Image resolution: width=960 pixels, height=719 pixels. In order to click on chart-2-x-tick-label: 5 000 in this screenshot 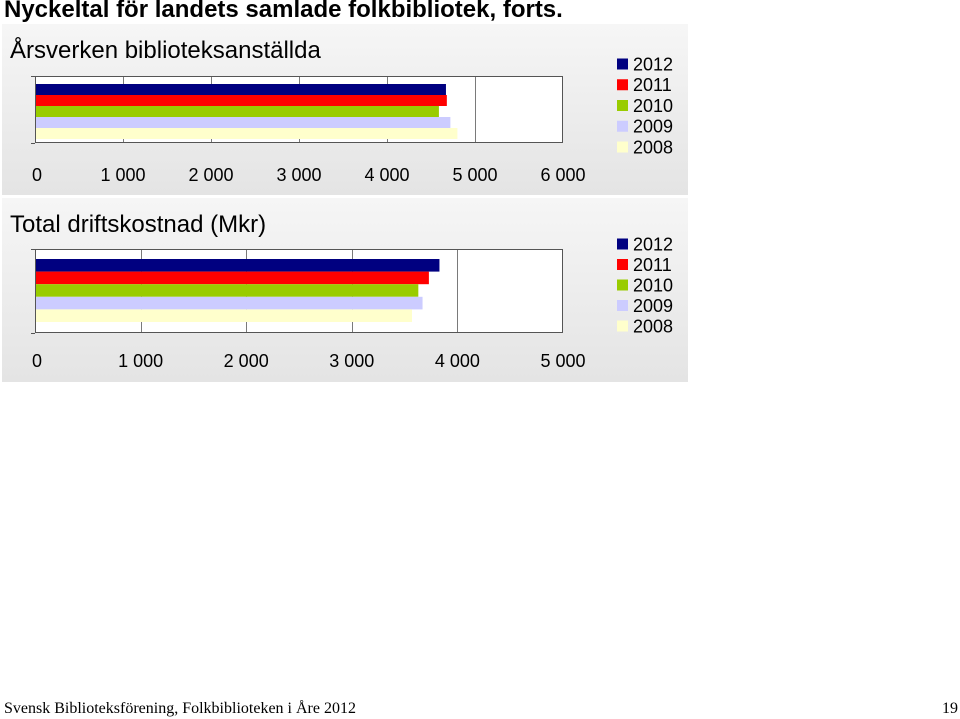, I will do `click(562, 361)`.